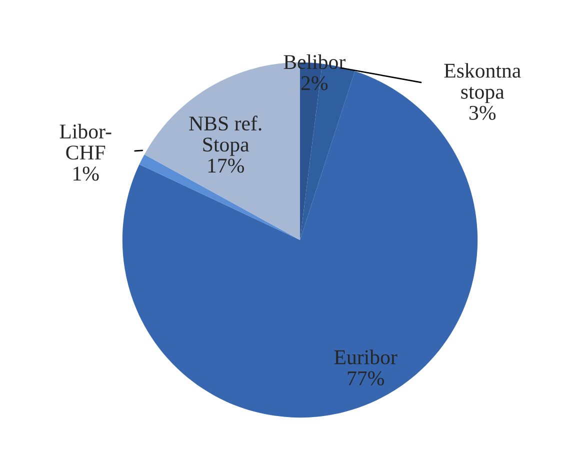  I want to click on data-label: 1%, so click(86, 173).